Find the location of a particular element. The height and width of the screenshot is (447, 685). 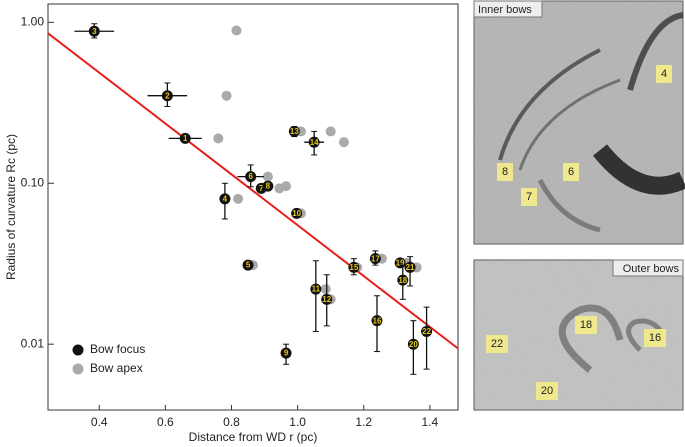

y-tick-label: 0.01 is located at coordinates (33, 343).